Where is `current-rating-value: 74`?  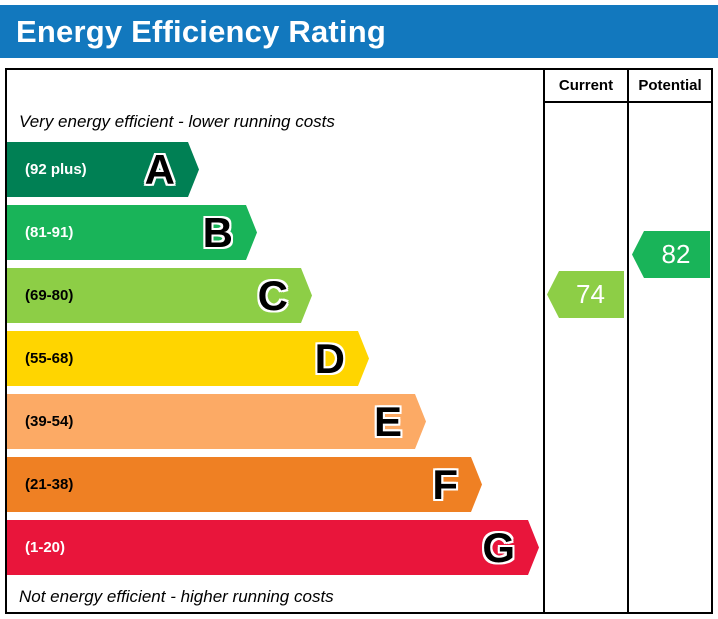
current-rating-value: 74 is located at coordinates (590, 294).